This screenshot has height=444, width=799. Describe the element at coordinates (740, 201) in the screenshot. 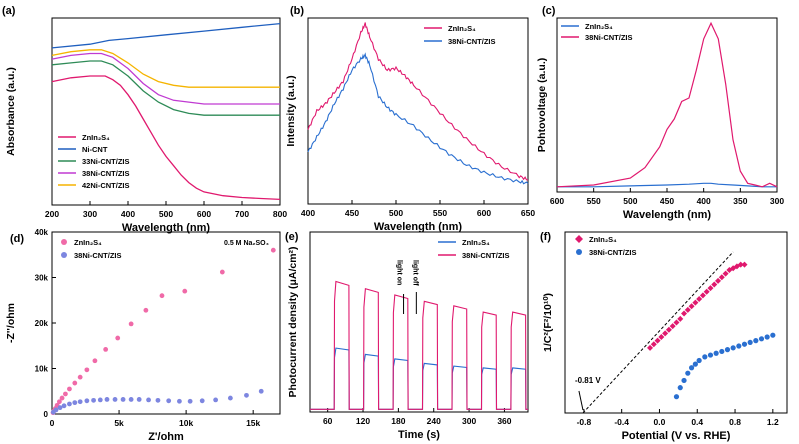

I see `x-tick-label: 350` at that location.